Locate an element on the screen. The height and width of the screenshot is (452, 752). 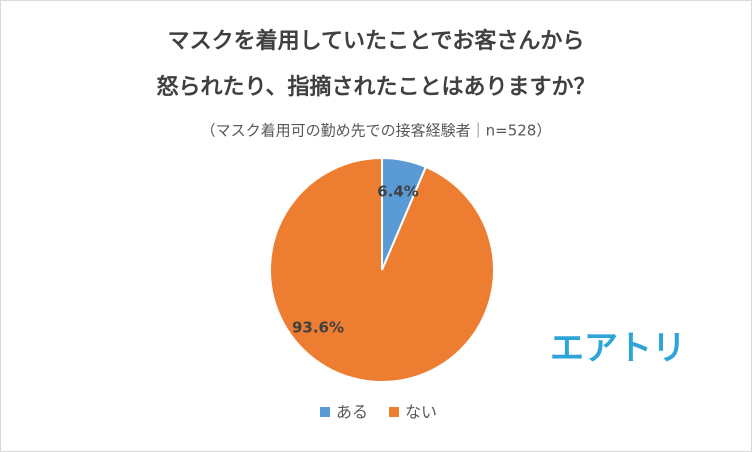
chart-title: 怒られたり、指摘されたことはありますか？ is located at coordinates (375, 87).